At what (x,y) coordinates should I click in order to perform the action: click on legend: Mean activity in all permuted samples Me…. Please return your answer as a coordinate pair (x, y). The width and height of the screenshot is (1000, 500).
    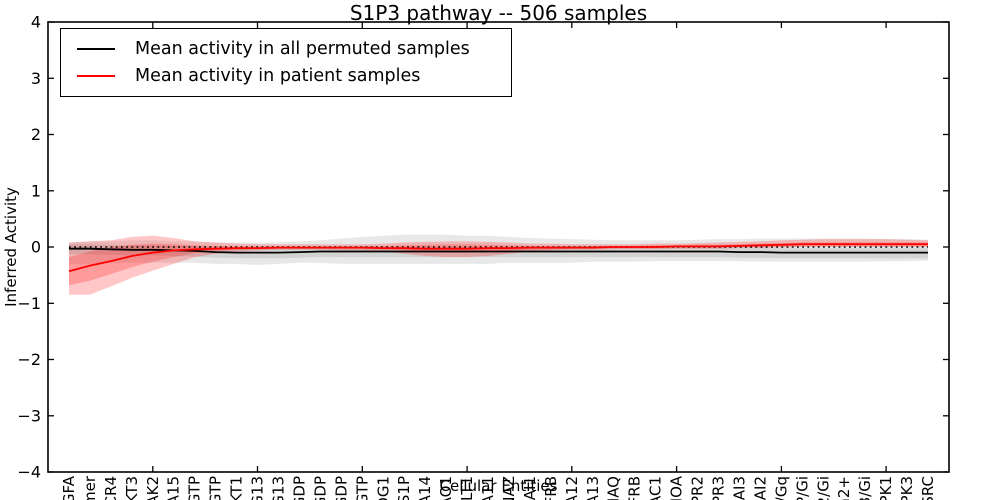
    Looking at the image, I should click on (286, 62).